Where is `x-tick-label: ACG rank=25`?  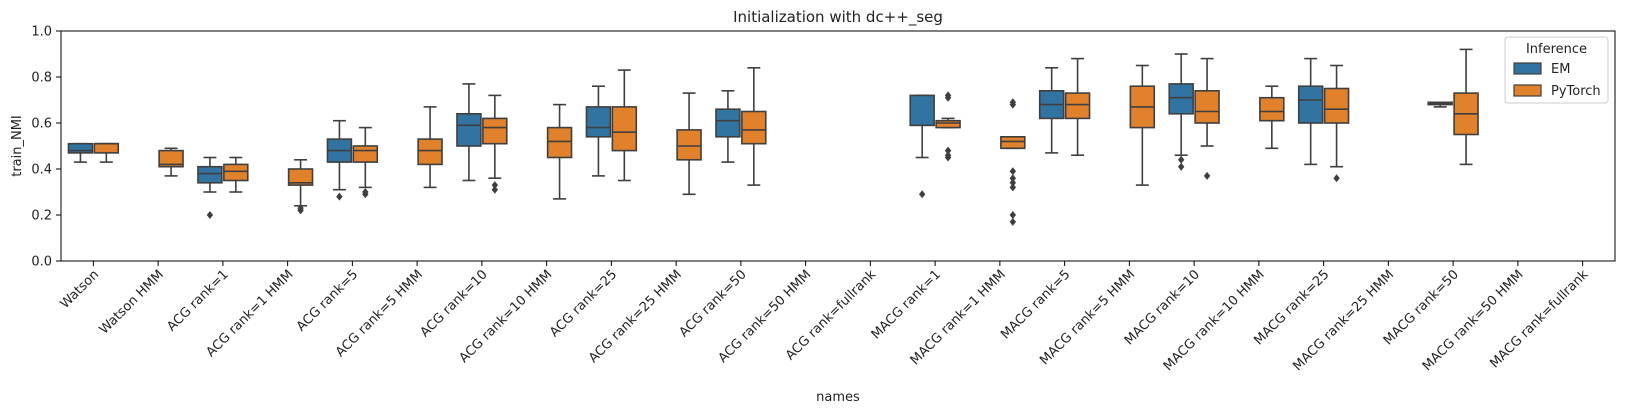 x-tick-label: ACG rank=25 is located at coordinates (583, 303).